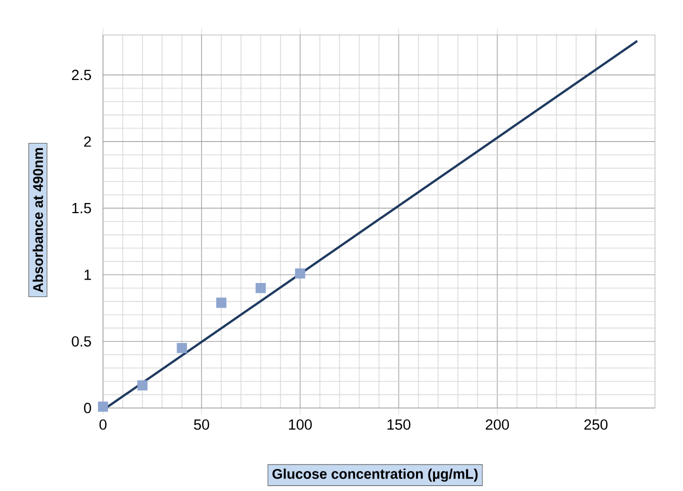 Image resolution: width=683 pixels, height=491 pixels. Describe the element at coordinates (81, 75) in the screenshot. I see `y-tick-label: 2.5` at that location.